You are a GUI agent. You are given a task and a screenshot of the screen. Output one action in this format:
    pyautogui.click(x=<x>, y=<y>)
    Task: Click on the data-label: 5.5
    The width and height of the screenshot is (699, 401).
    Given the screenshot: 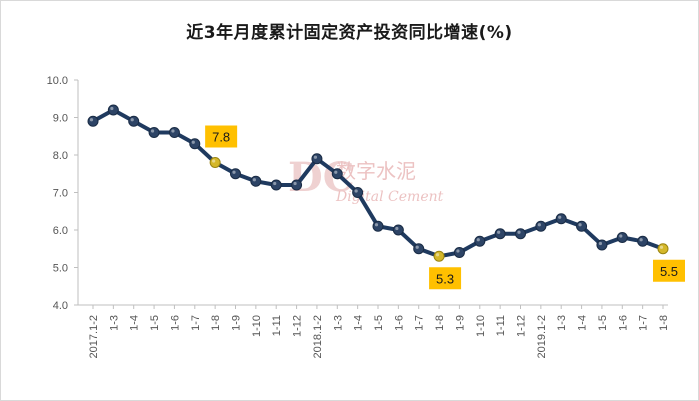 What is the action you would take?
    pyautogui.click(x=669, y=271)
    